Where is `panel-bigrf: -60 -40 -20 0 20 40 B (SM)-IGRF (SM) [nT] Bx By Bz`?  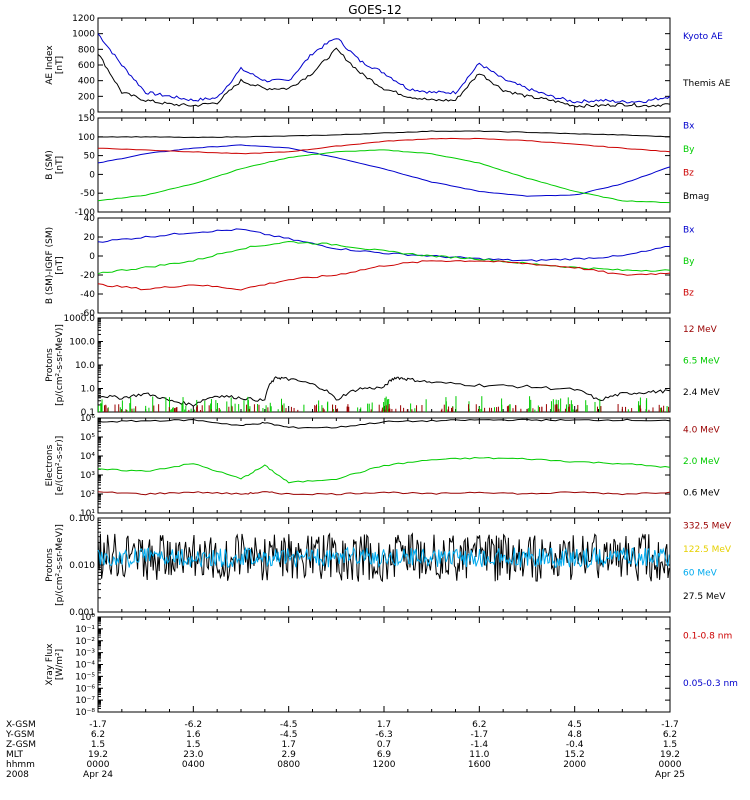
panel-bigrf: -60 -40 -20 0 20 40 B (SM)-IGRF (SM) [nT] Bx By Bz is located at coordinates (370, 266).